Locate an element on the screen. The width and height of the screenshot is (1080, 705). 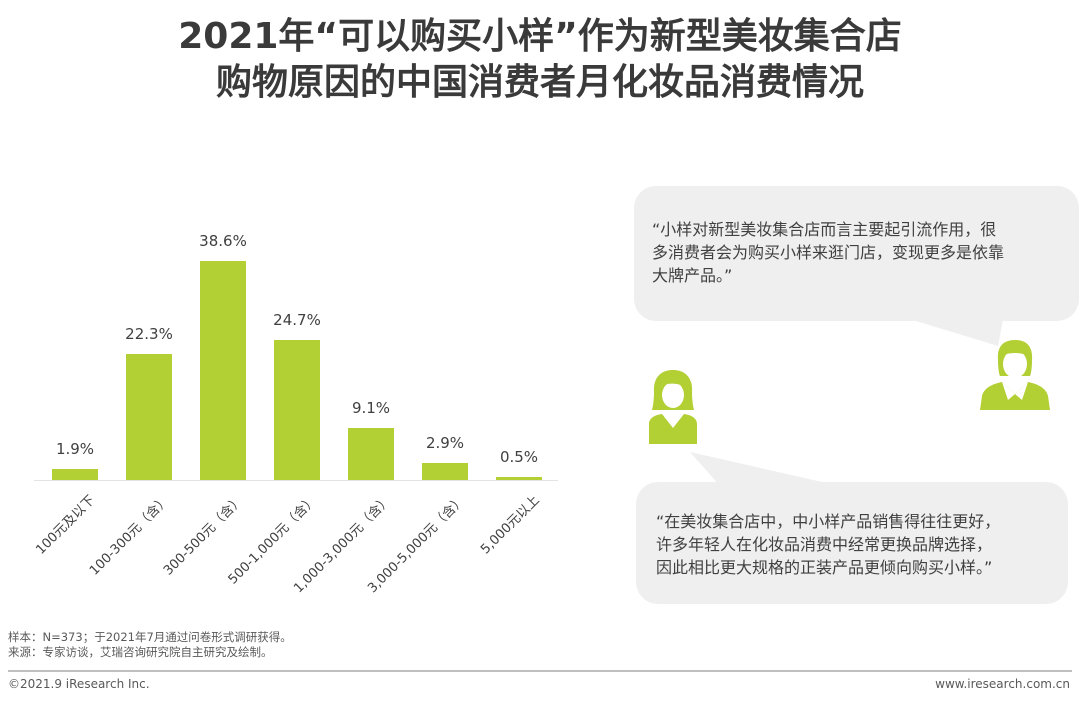
x-tick-label: 100元及以下 is located at coordinates (66, 525).